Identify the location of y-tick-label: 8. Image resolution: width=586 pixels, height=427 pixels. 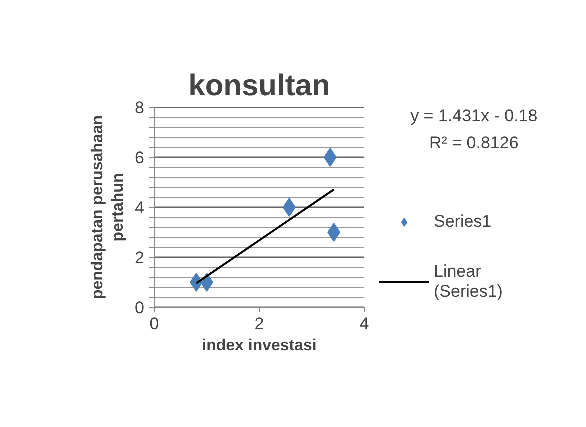
(140, 108).